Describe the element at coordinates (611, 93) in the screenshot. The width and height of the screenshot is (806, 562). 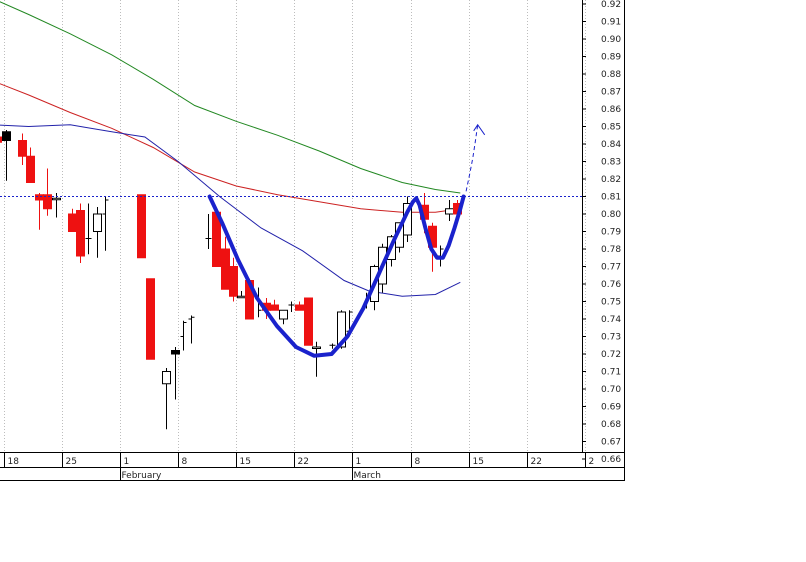
I see `y-tick-label: 0.87` at that location.